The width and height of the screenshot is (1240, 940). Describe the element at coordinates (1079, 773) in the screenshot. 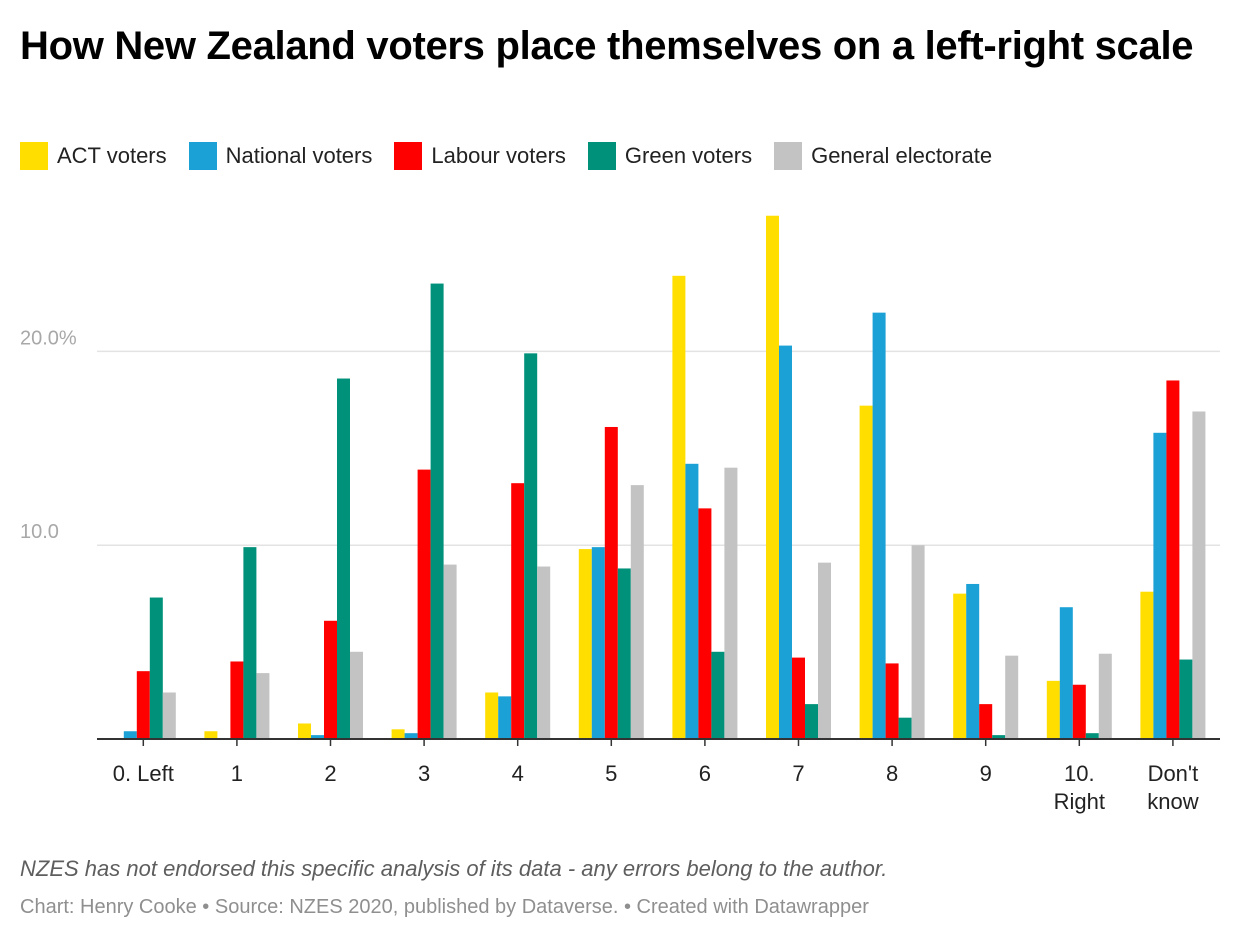

I see `x-tick-label: 10.` at that location.